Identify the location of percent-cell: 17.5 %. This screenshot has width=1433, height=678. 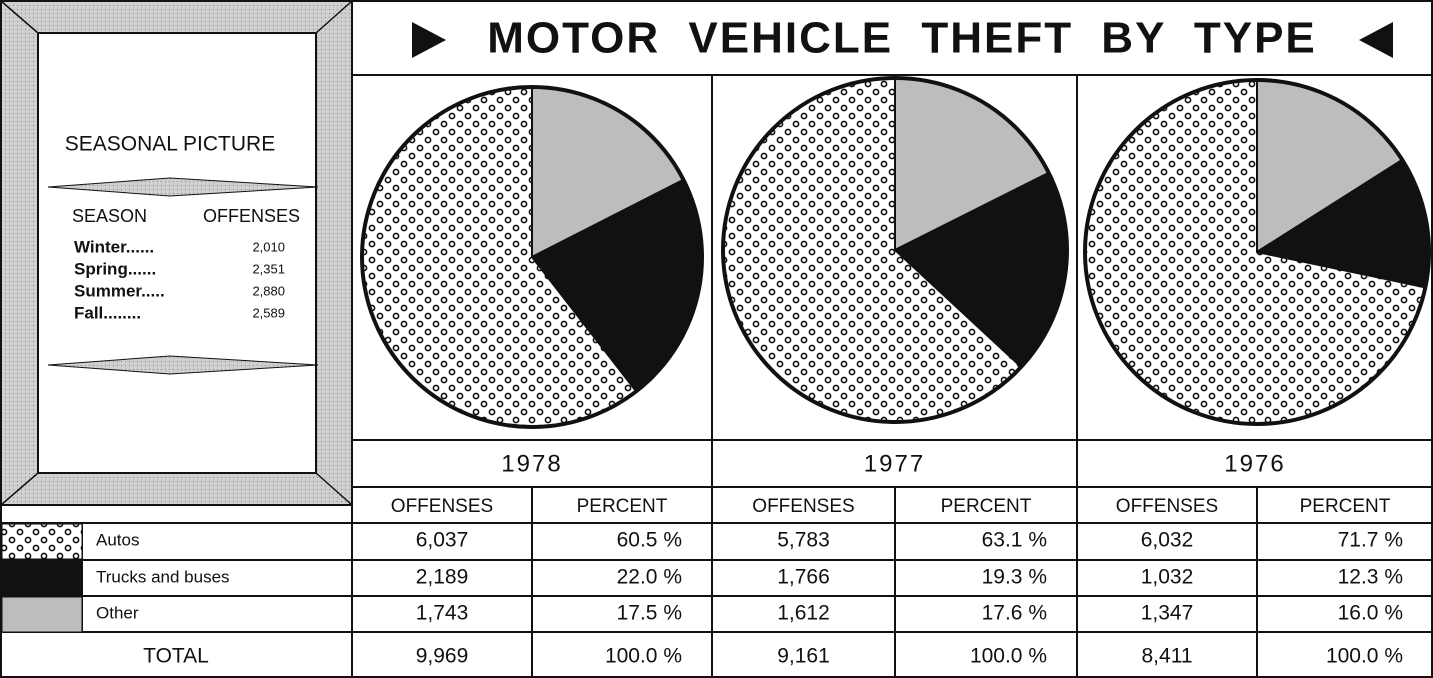
(649, 613).